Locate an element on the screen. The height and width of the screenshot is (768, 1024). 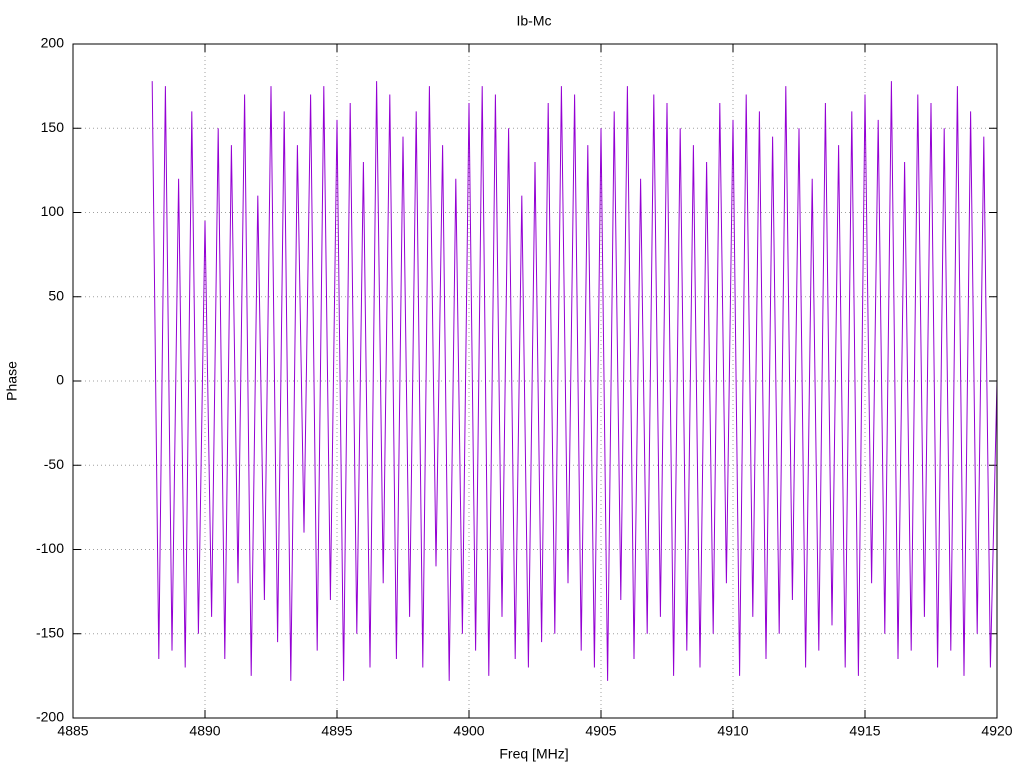
y-tick-label: 150 is located at coordinates (53, 127).